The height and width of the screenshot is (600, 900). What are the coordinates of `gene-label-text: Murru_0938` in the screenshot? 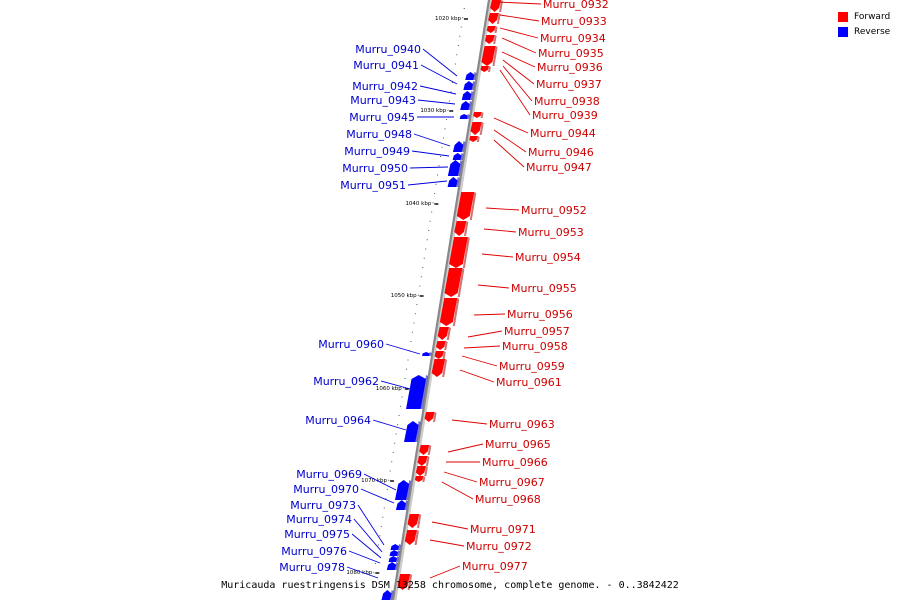 It's located at (567, 101).